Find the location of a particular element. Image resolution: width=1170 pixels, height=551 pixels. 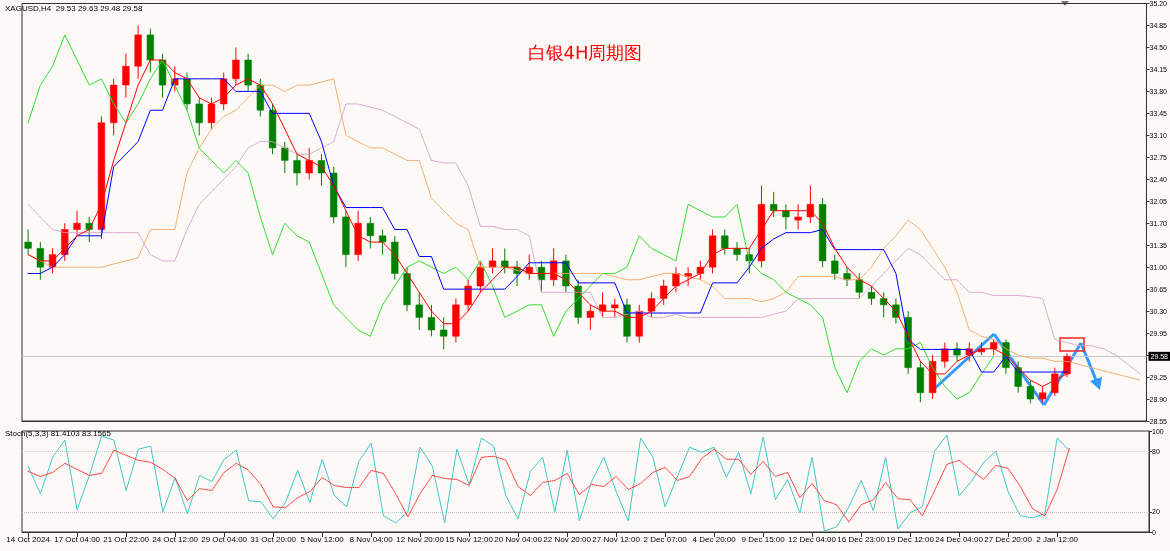

x-tick-label: 2 Dec 07:00 is located at coordinates (665, 539).